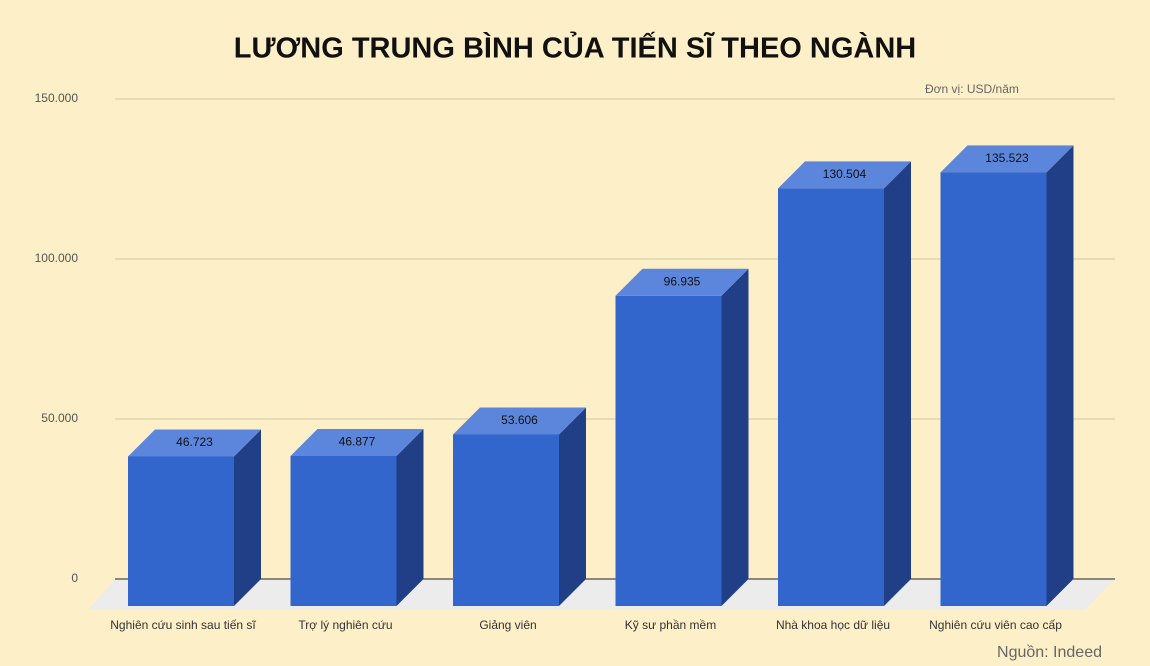 The image size is (1150, 666). Describe the element at coordinates (1049, 652) in the screenshot. I see `source-note: Nguồn: Indeed` at that location.